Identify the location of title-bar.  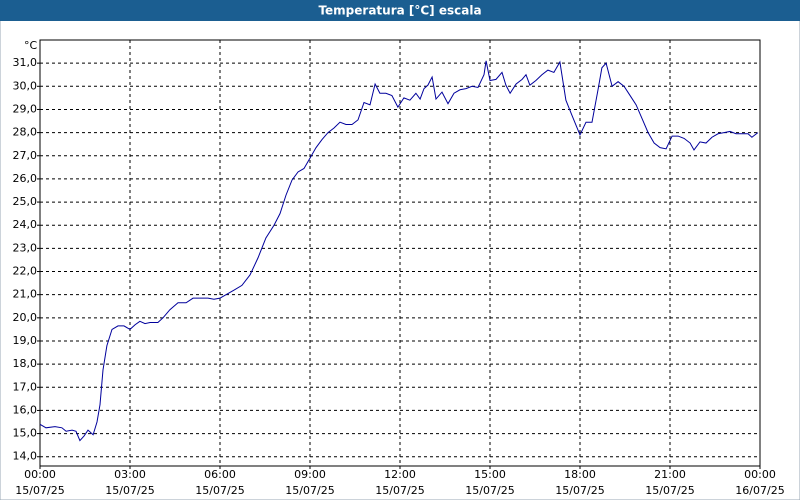
(400, 10).